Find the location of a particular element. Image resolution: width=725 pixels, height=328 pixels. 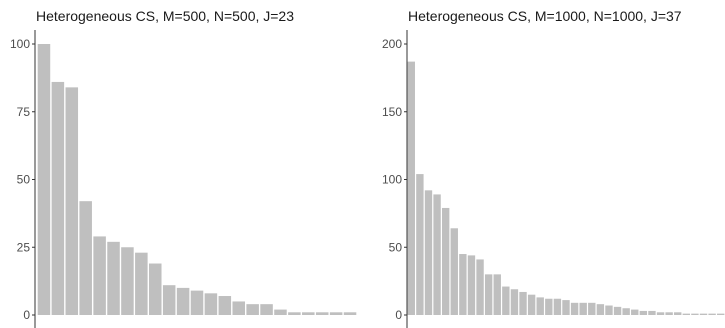

y-tick-label: 25 is located at coordinates (24, 247).